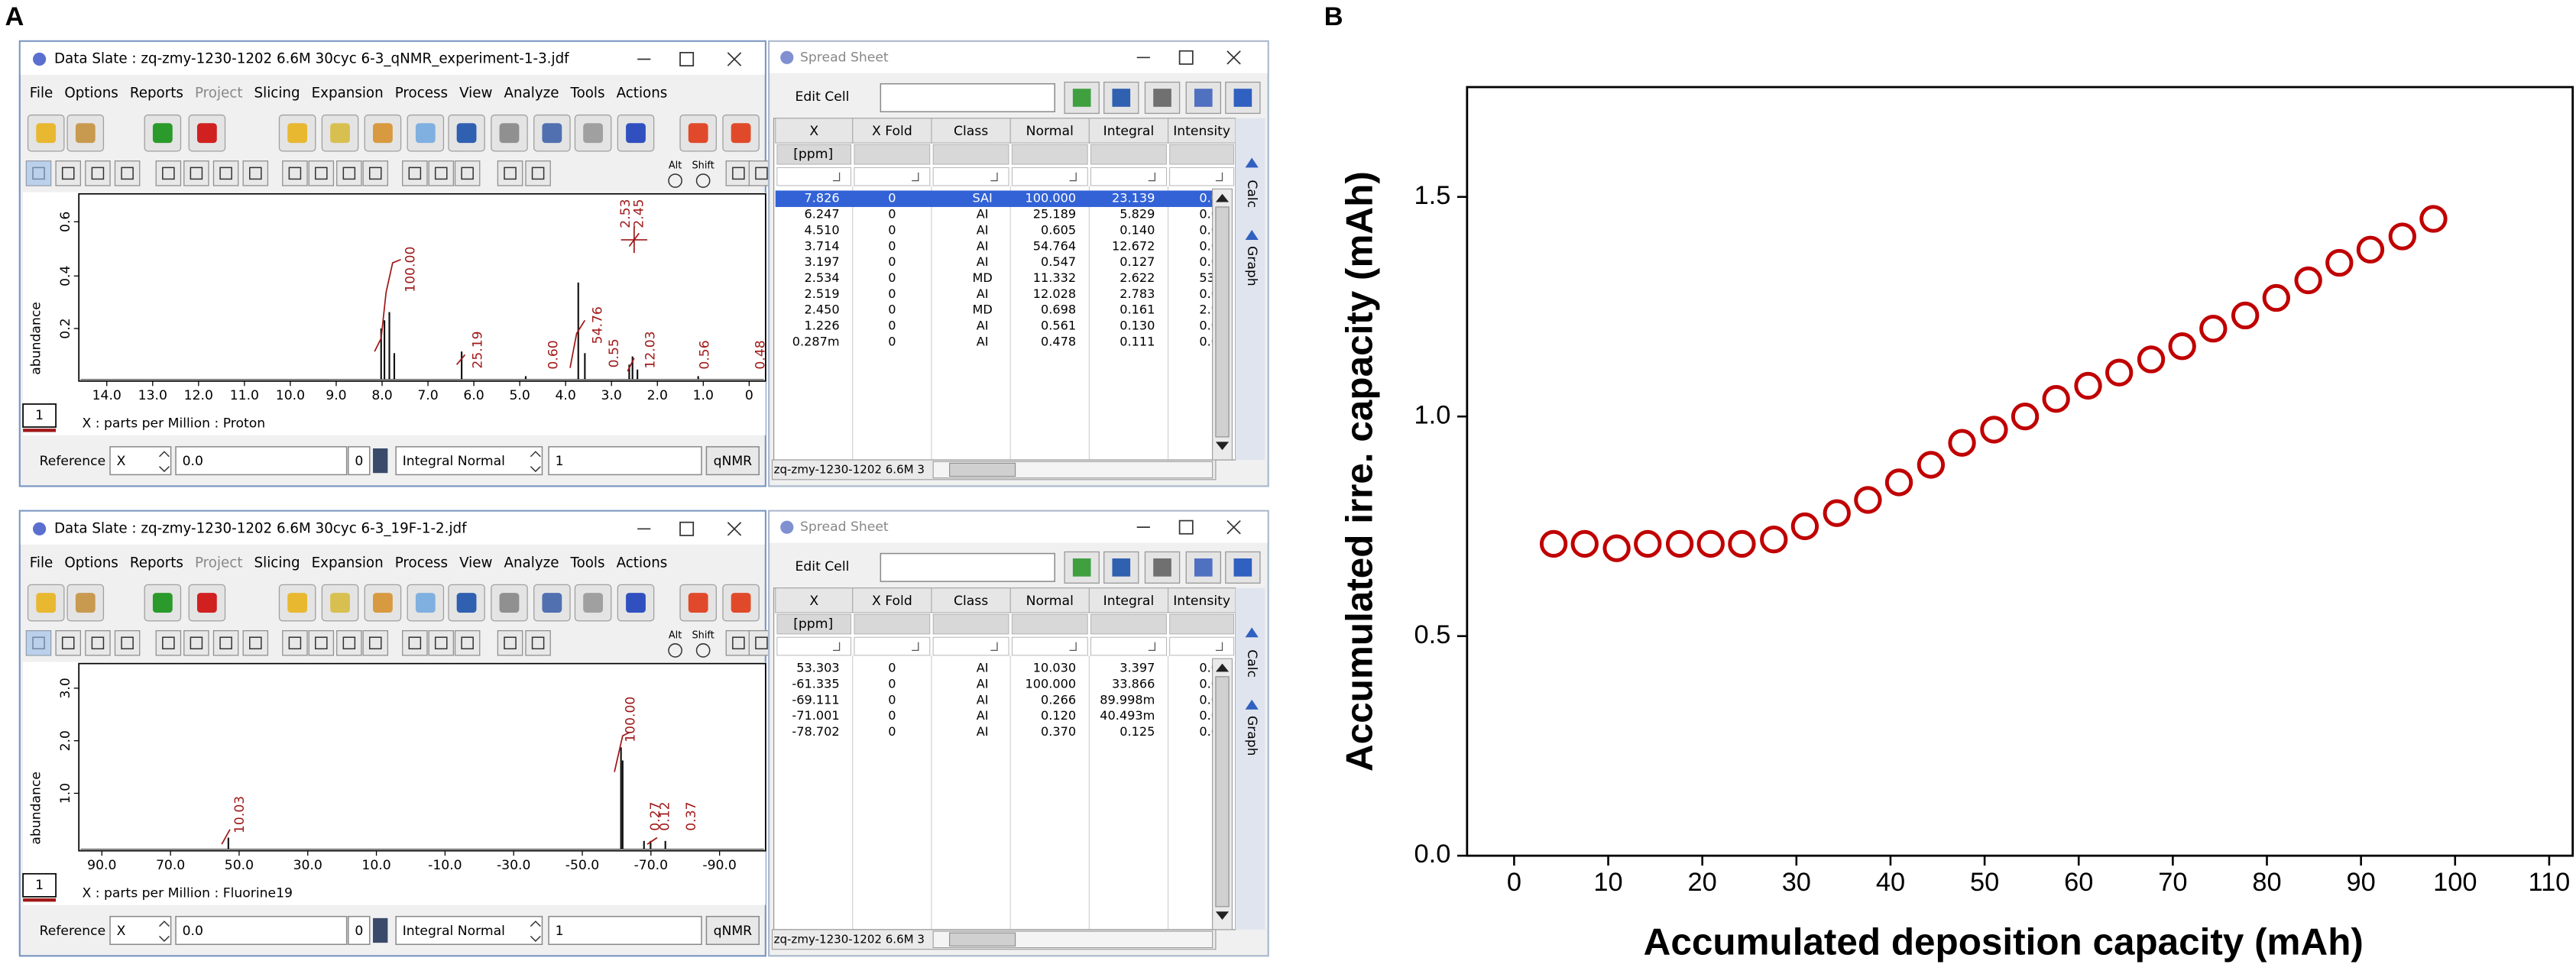  Describe the element at coordinates (239, 865) in the screenshot. I see `x-tick-label: 50.0` at that location.